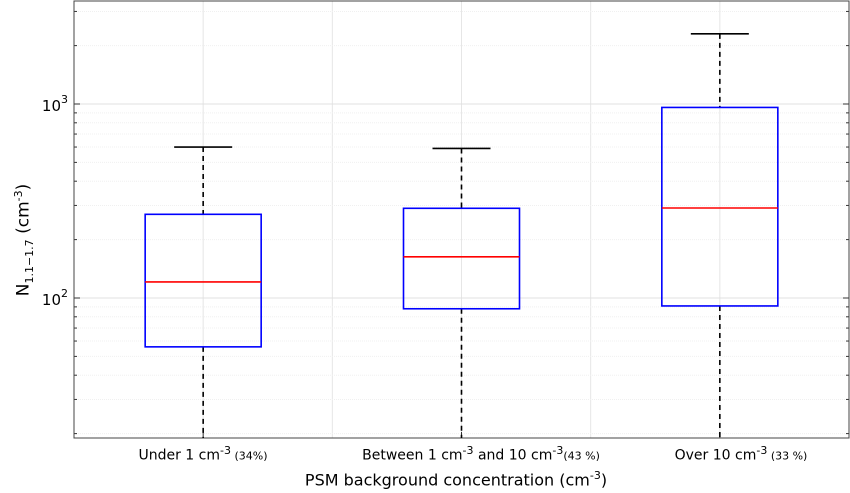 The image size is (850, 493). What do you see at coordinates (456, 479) in the screenshot?
I see `x-axis-label: PSM background concentration (cm-3)` at bounding box center [456, 479].